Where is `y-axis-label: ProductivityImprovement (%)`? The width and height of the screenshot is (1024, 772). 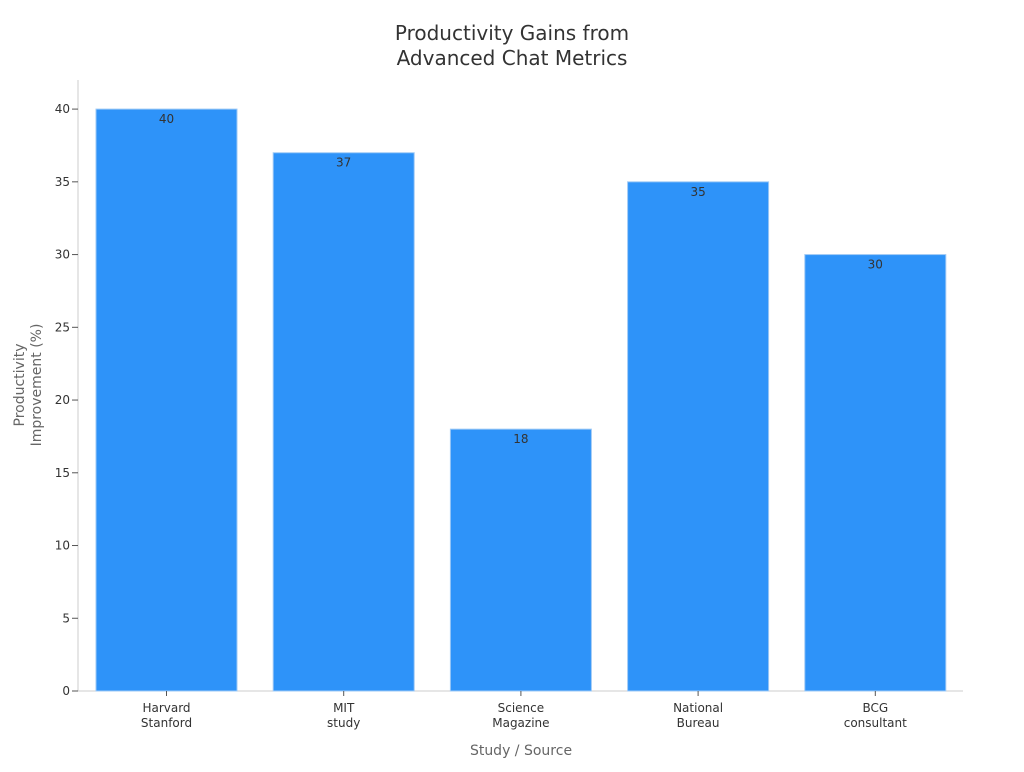
y-axis-label: ProductivityImprovement (%) is located at coordinates (28, 385).